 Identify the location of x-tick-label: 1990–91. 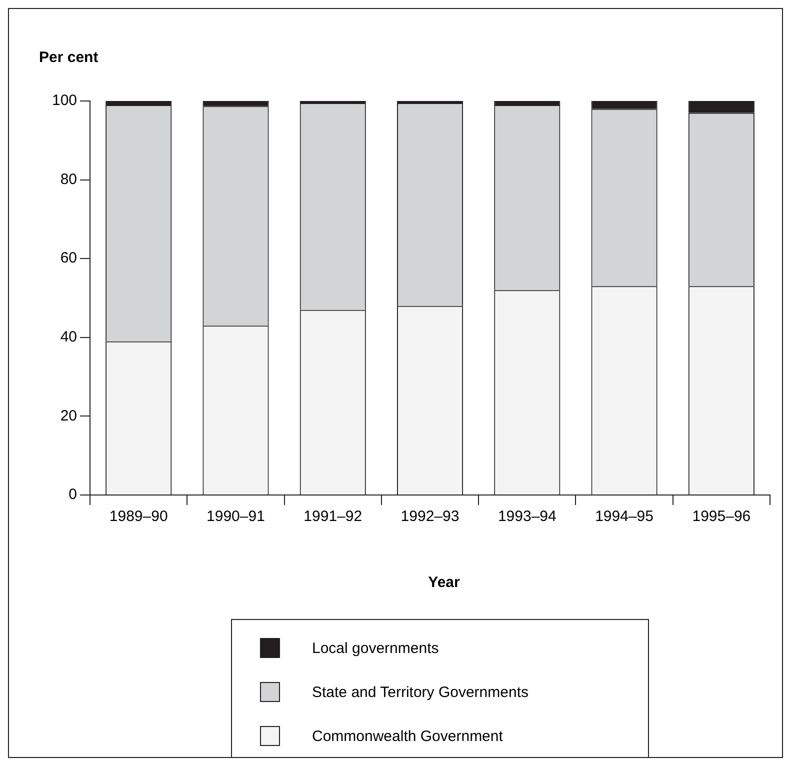
(235, 517).